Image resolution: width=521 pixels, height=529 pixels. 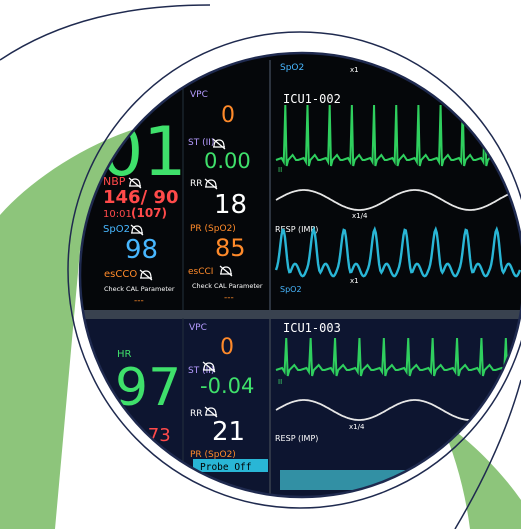 I want to click on hr-value: 97, so click(x=148, y=388).